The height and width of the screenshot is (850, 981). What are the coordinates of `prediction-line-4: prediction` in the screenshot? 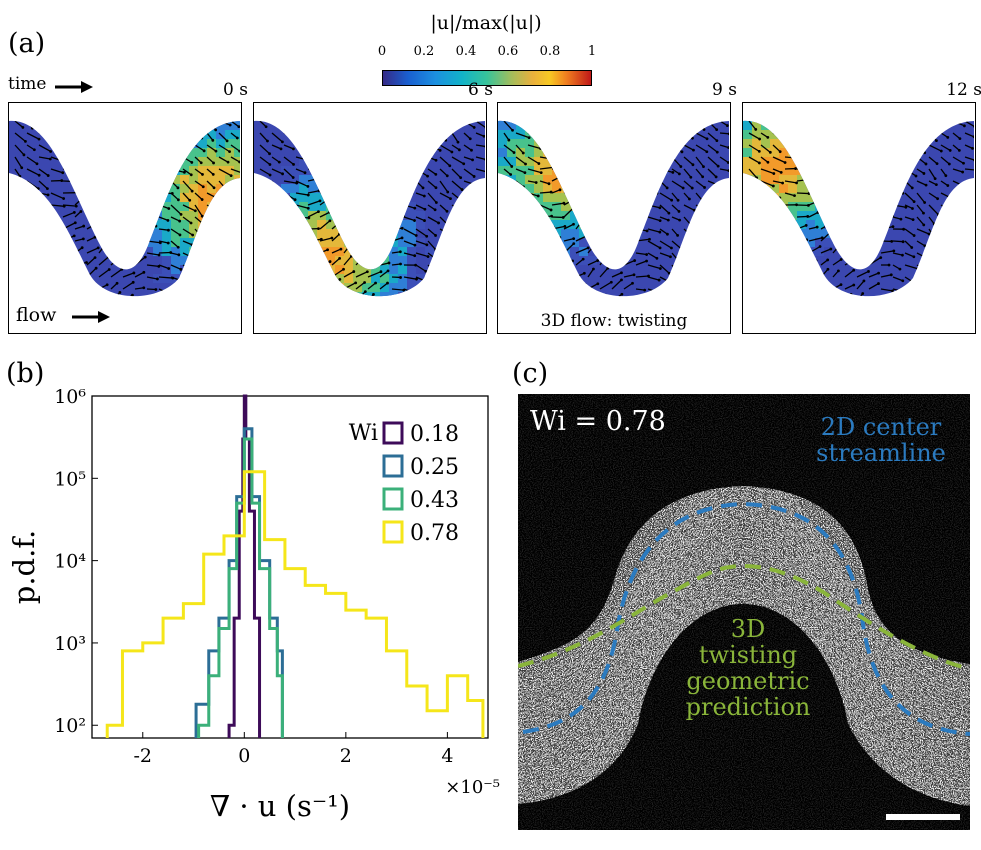 It's located at (748, 707).